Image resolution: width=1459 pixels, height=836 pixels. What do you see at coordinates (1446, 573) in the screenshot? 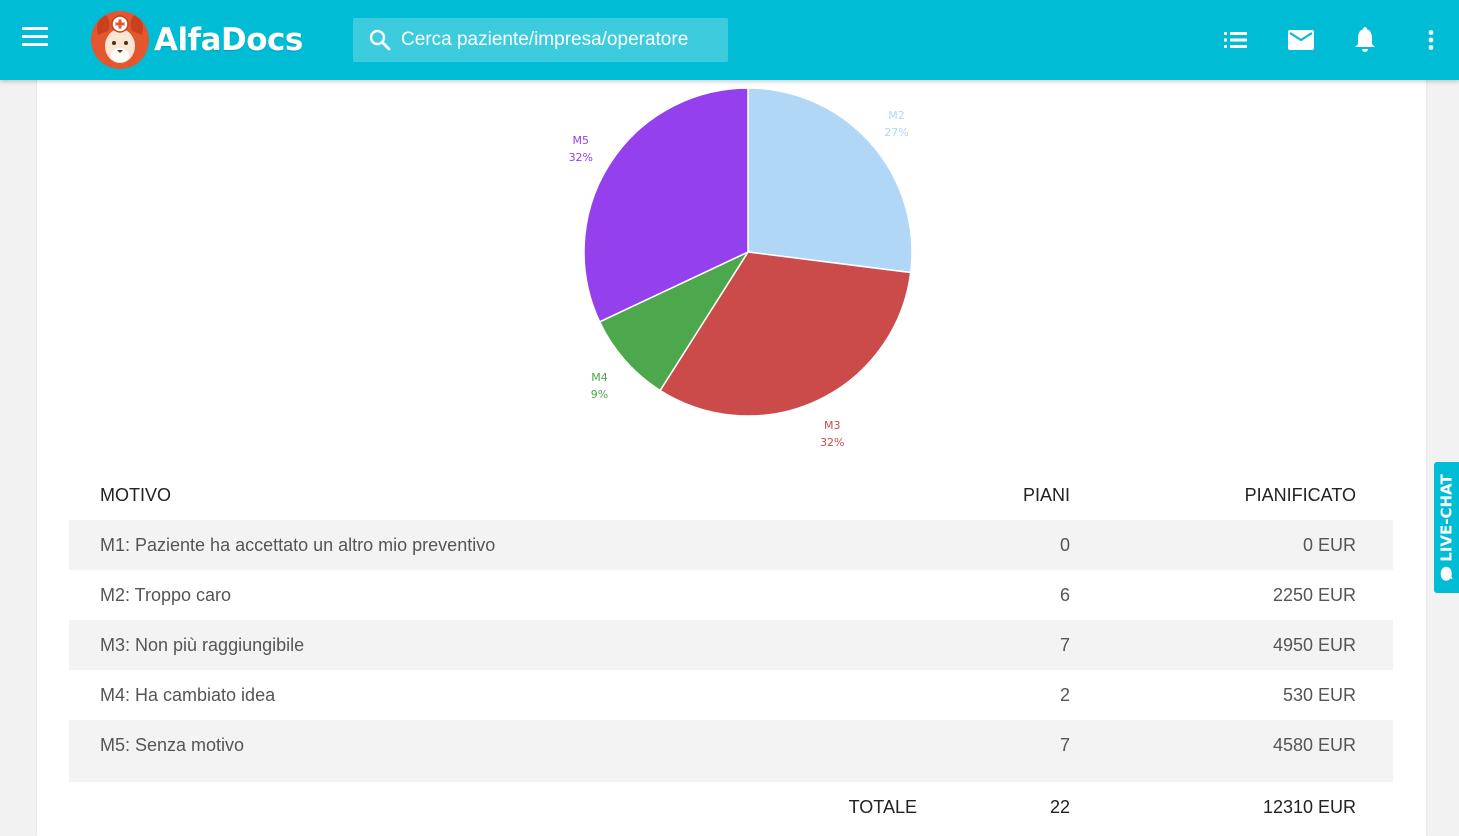
I see `chat-bubble-icon` at bounding box center [1446, 573].